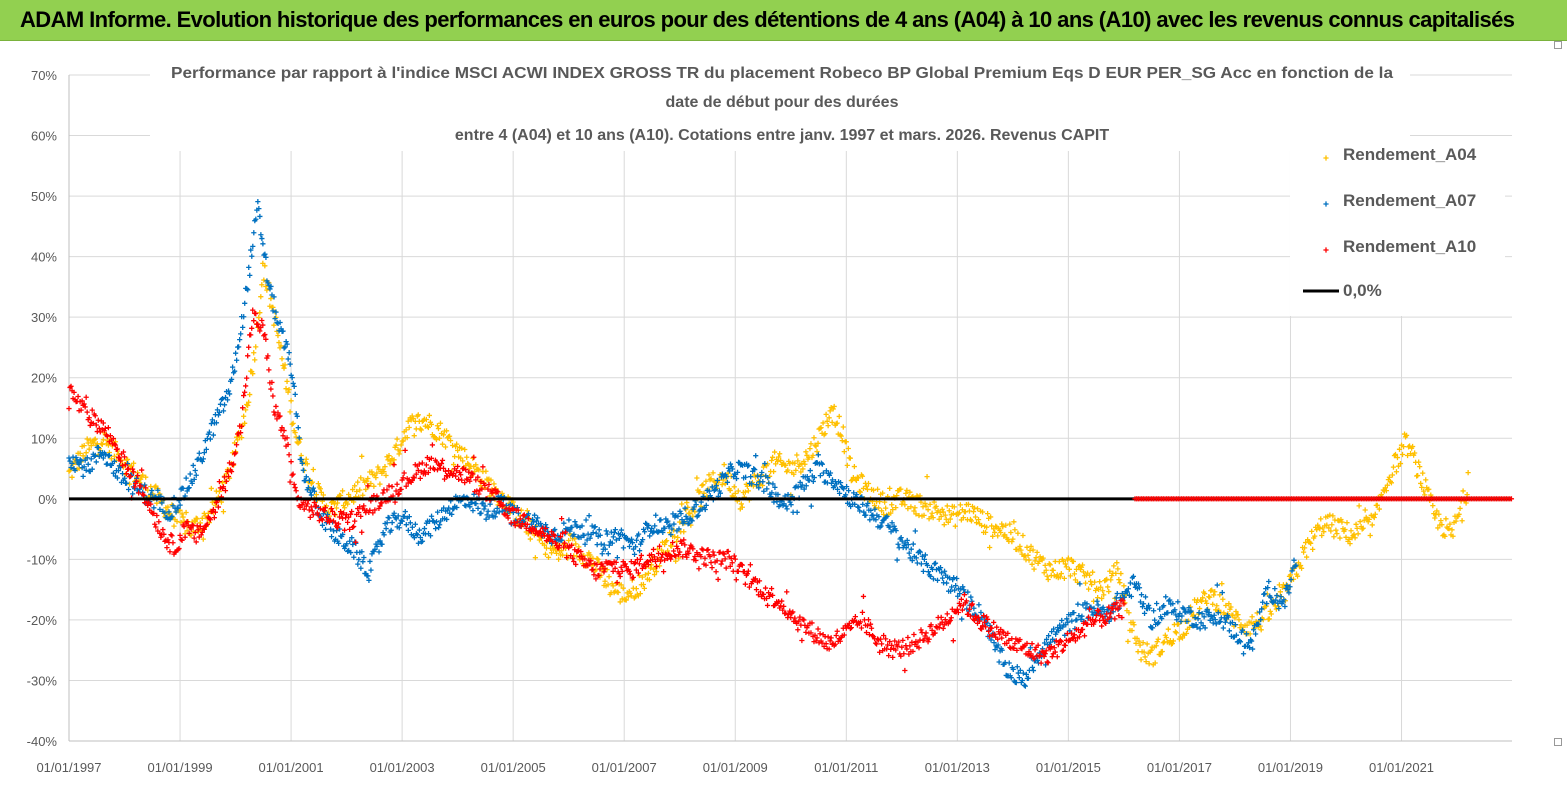  What do you see at coordinates (42, 559) in the screenshot?
I see `y-tick-label: -10%` at bounding box center [42, 559].